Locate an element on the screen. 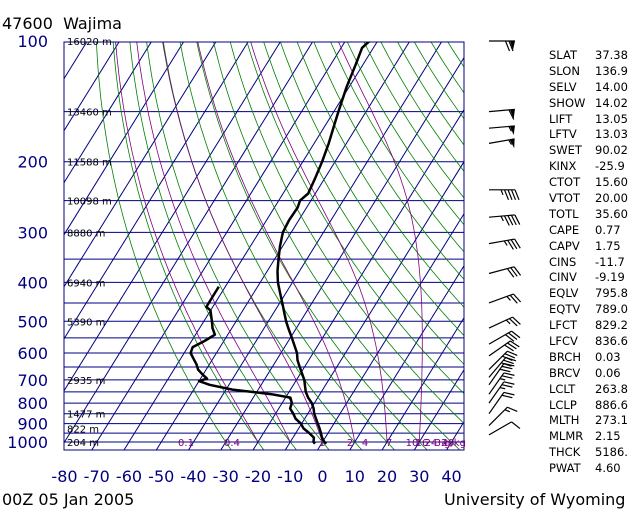  data-source: University of Wyoming is located at coordinates (535, 499).